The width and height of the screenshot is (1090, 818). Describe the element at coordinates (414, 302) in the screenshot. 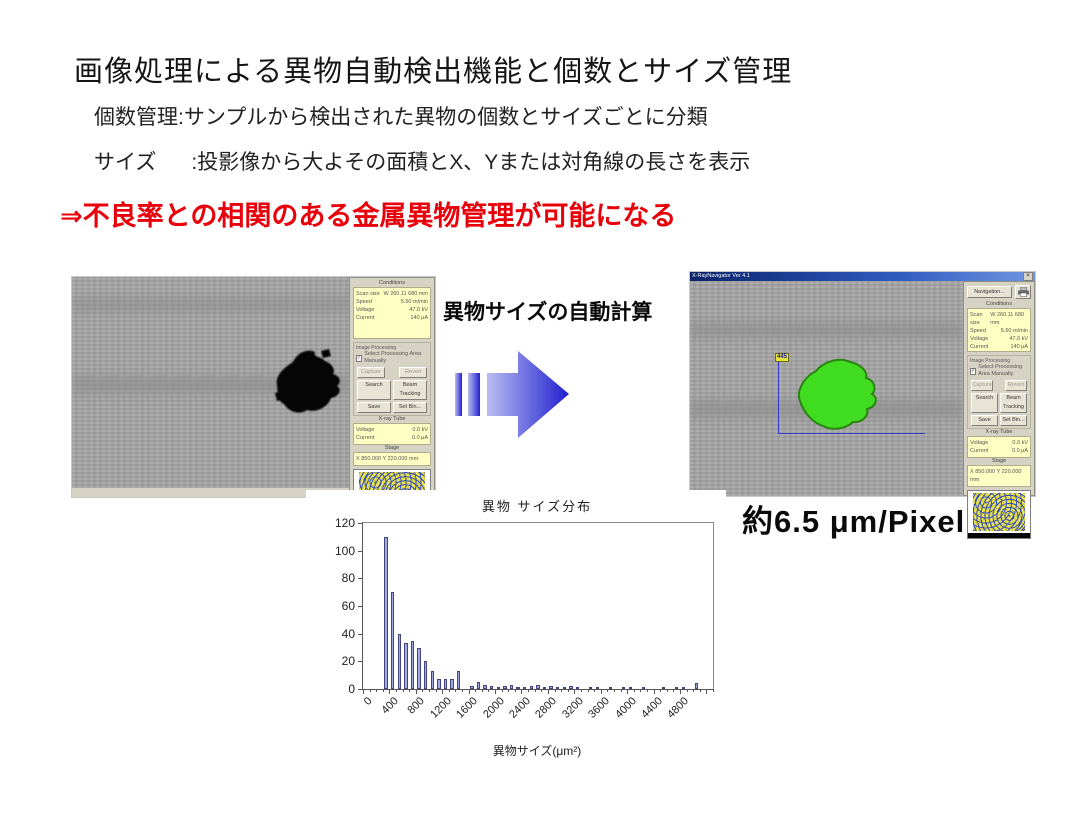

I see `conditions-row-value: 5.60 m/min` at that location.